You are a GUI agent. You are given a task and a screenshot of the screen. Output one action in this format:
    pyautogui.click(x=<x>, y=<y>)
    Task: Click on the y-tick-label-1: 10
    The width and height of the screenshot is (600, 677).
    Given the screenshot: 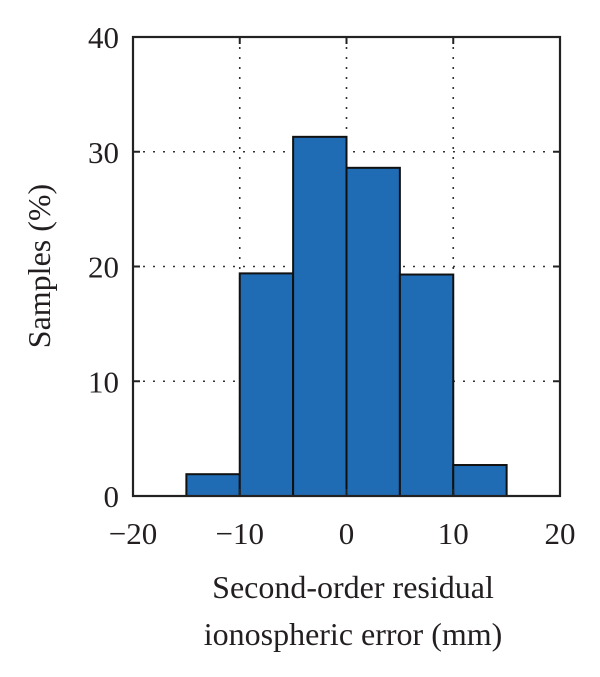 What is the action you would take?
    pyautogui.click(x=103, y=381)
    